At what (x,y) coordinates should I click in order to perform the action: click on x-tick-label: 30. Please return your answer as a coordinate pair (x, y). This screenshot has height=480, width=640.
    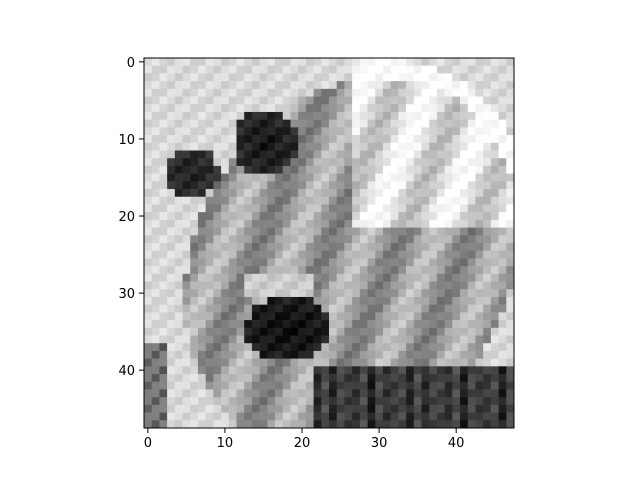
    Looking at the image, I should click on (379, 443).